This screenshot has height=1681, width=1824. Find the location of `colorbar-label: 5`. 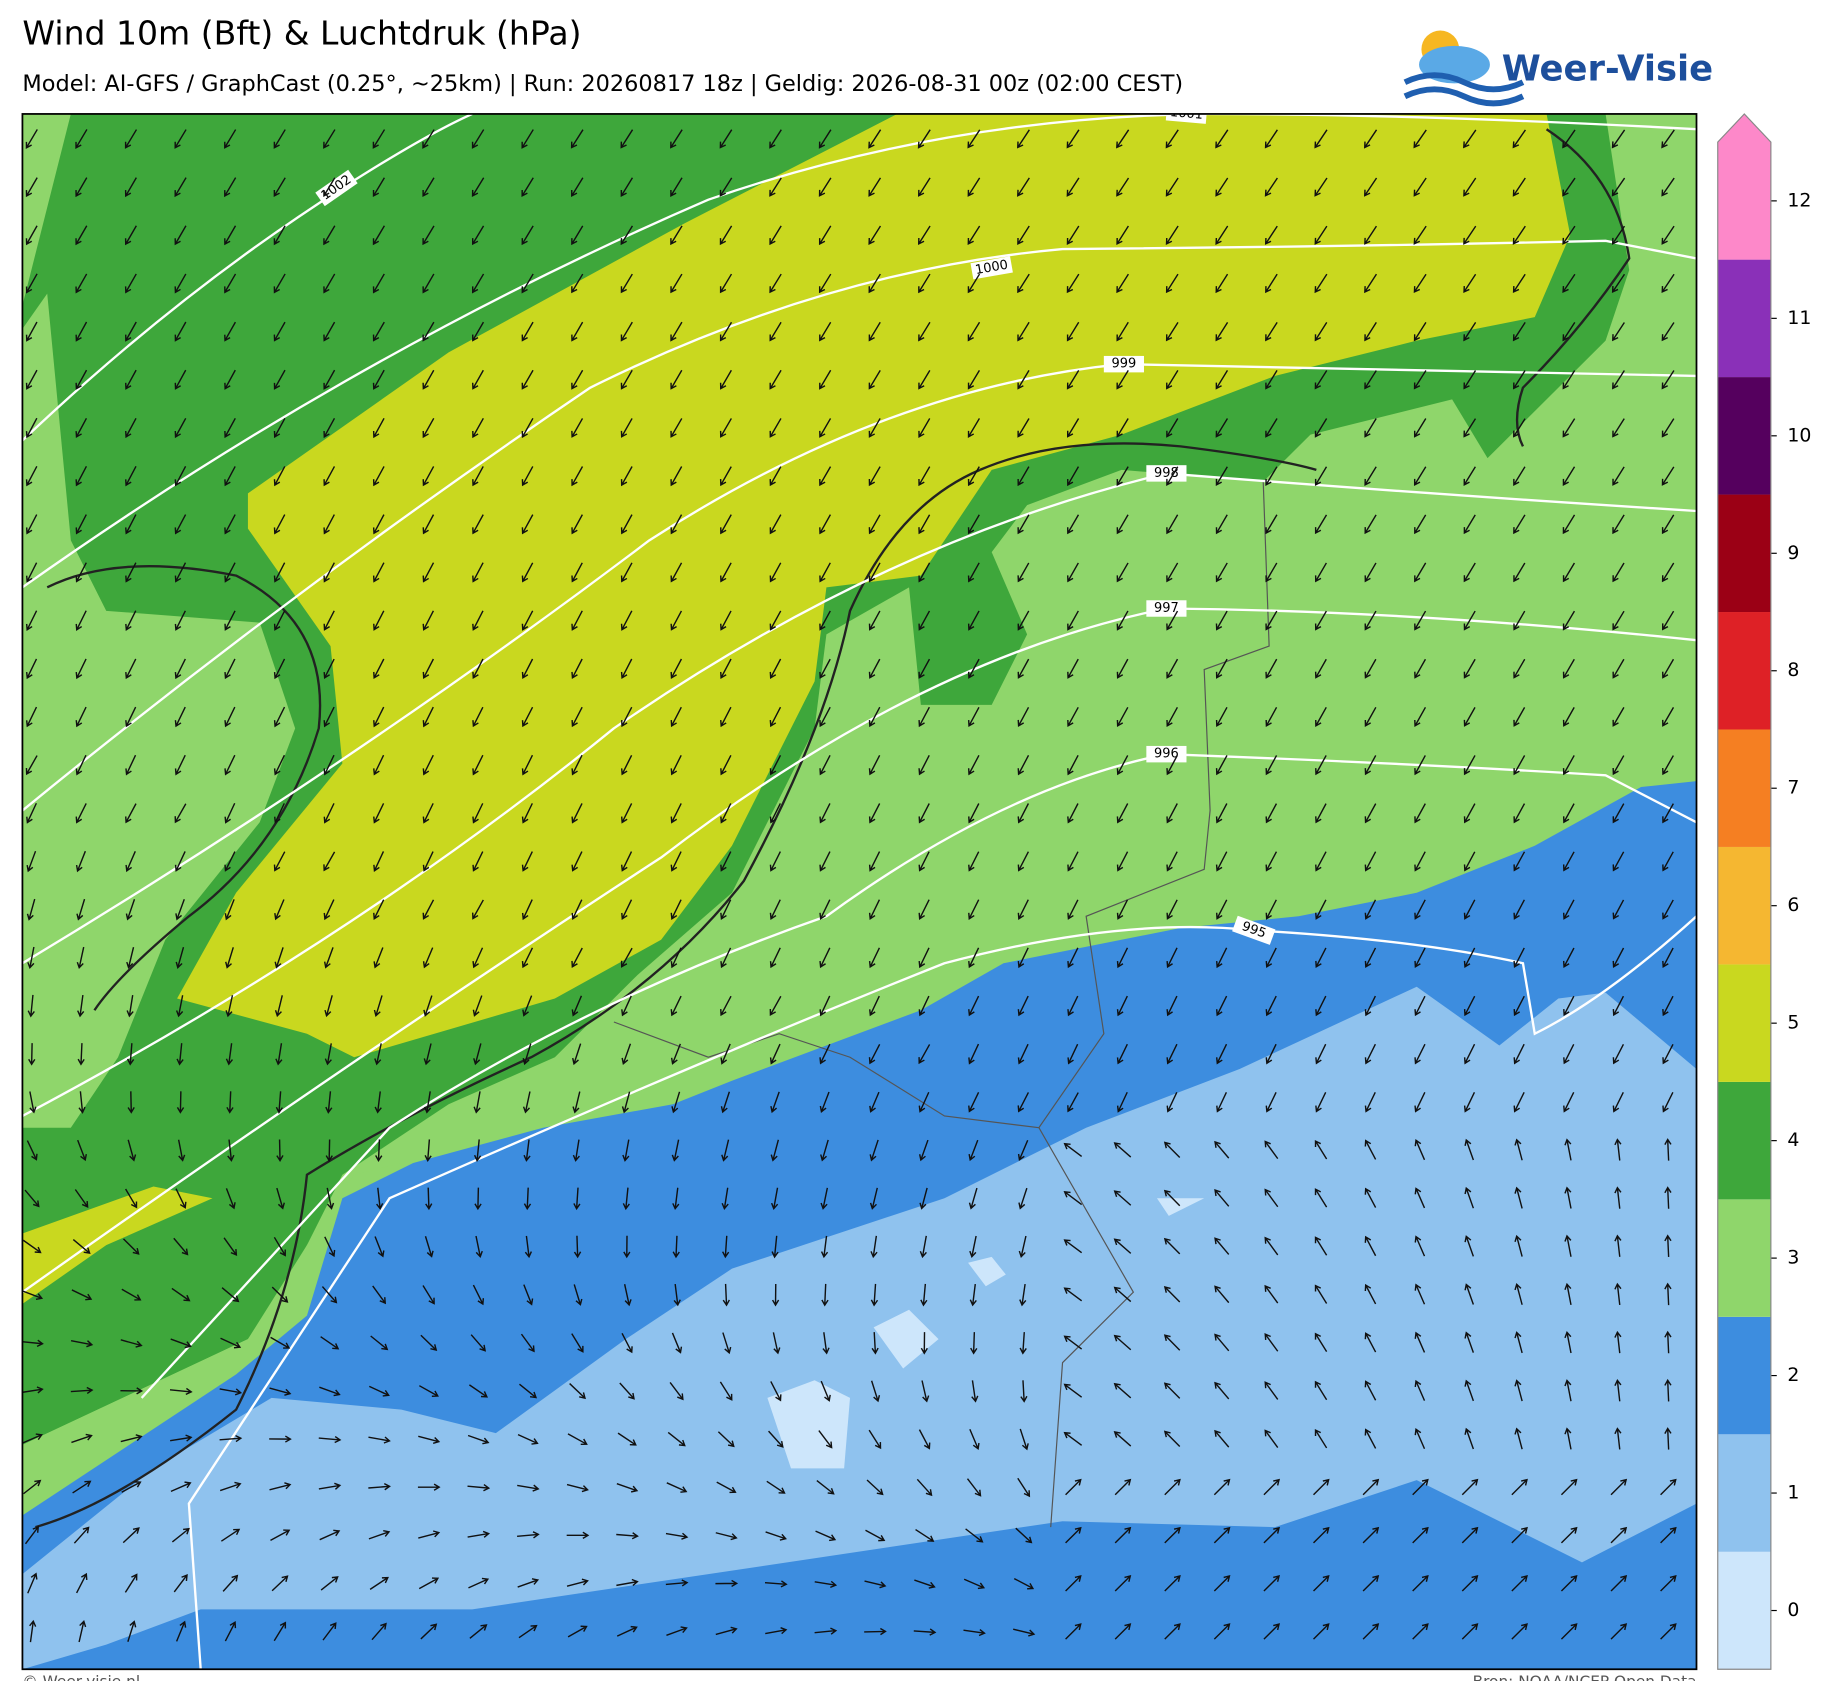

colorbar-label: 5 is located at coordinates (1793, 1023).